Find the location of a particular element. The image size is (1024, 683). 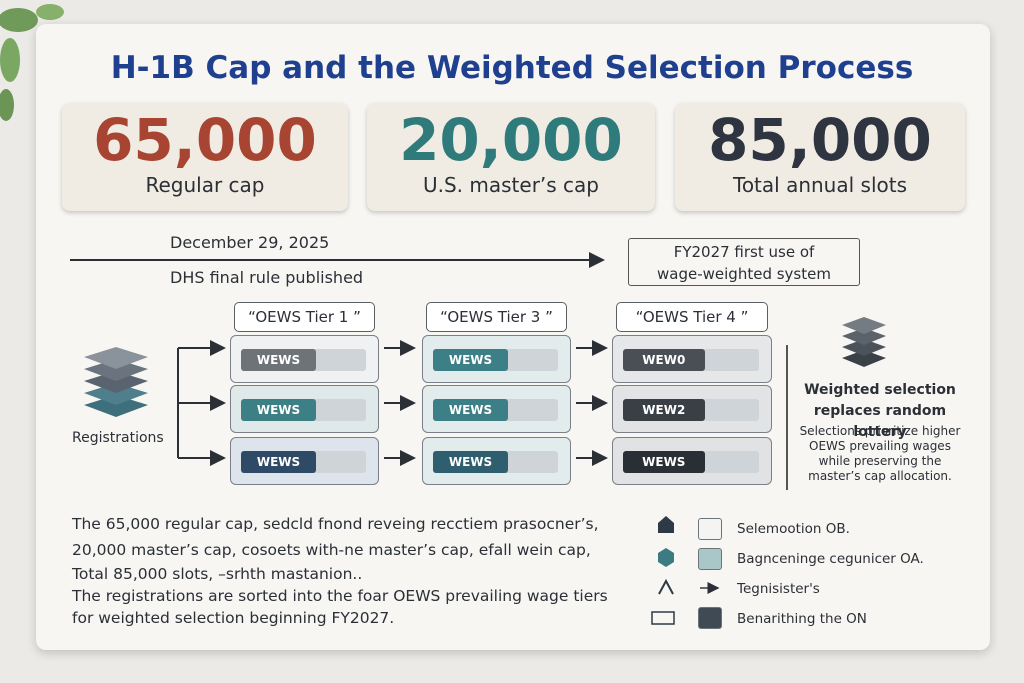

source-label: Registrations is located at coordinates (118, 438).